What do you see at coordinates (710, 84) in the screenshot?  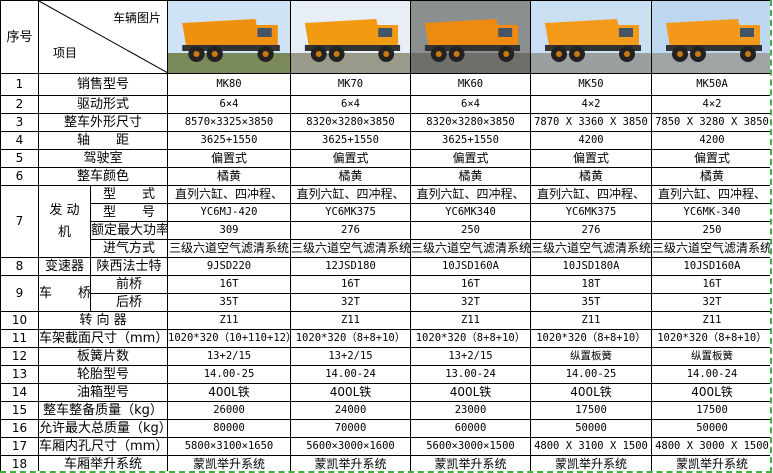 I see `spec-cell: MK50A` at bounding box center [710, 84].